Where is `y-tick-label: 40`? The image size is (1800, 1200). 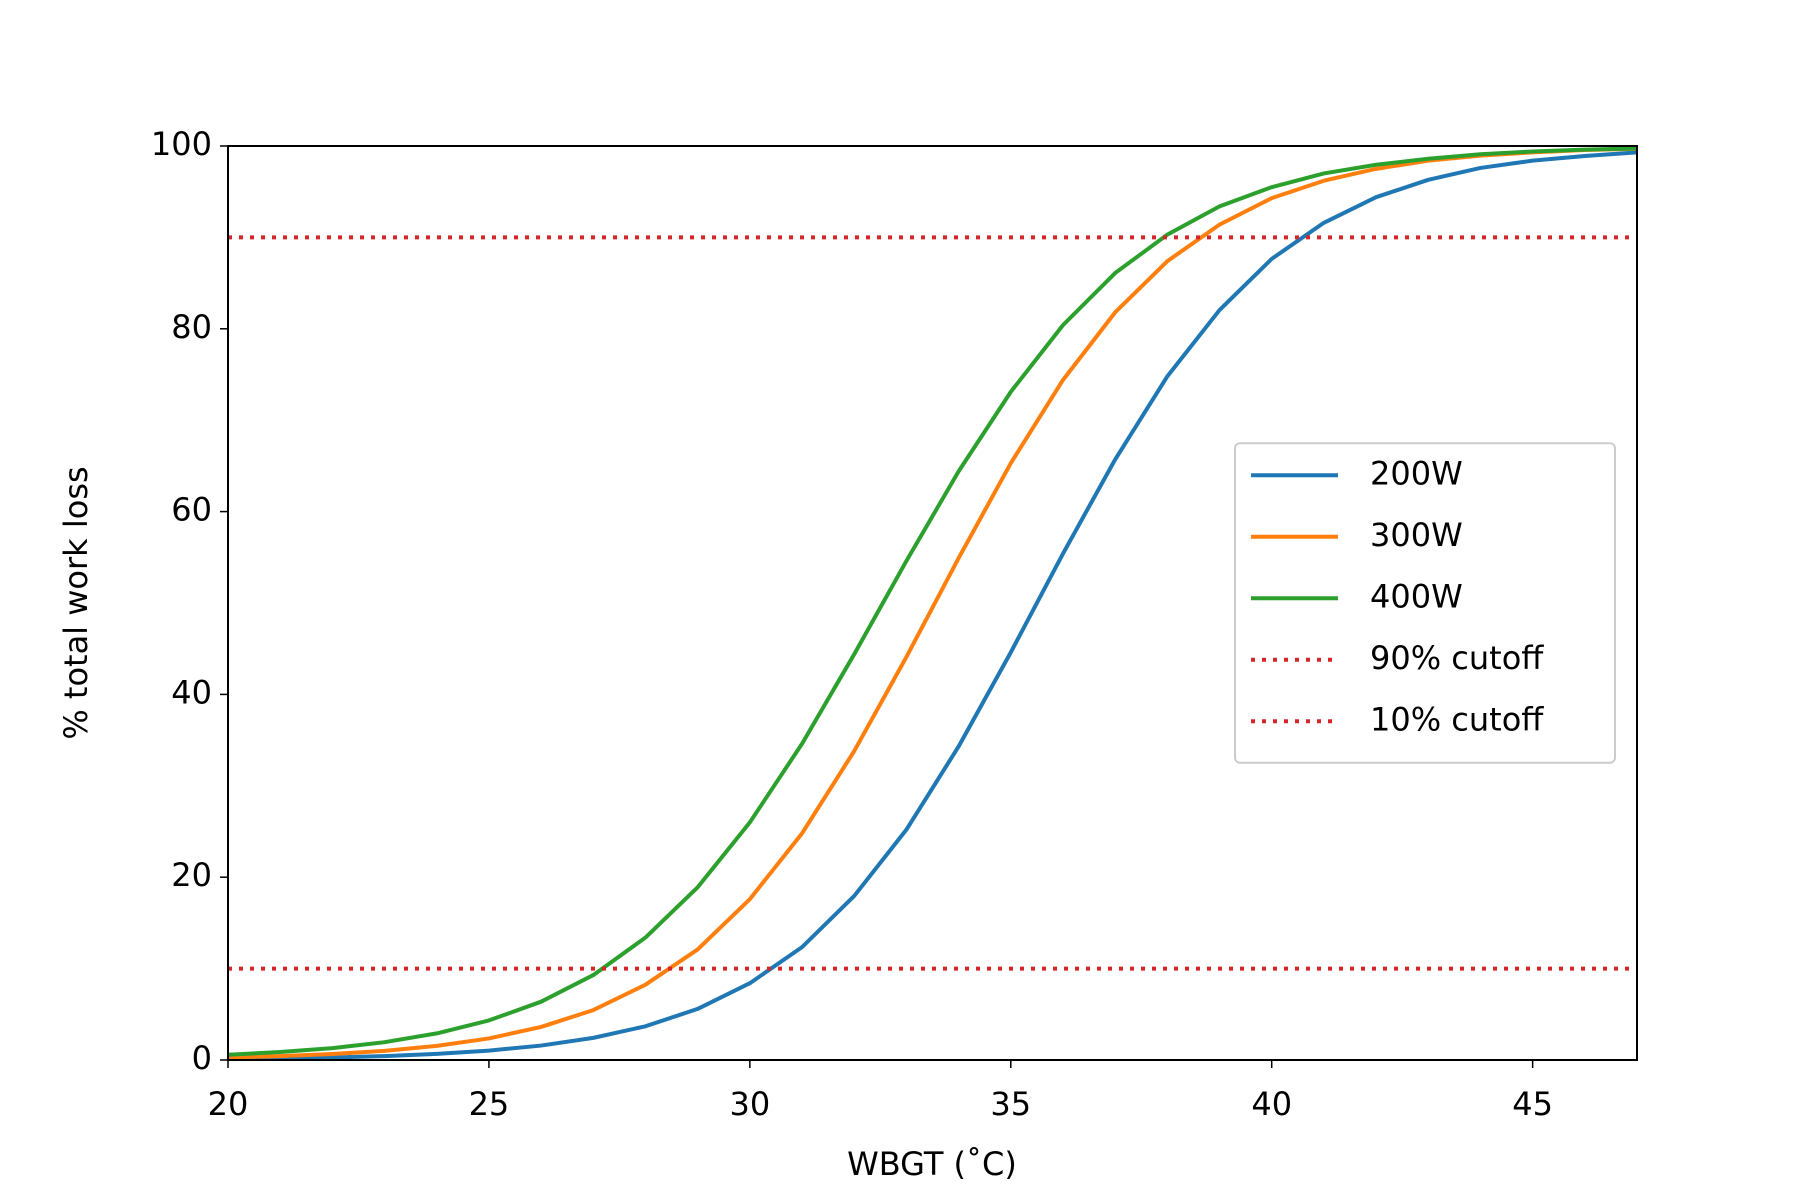 y-tick-label: 40 is located at coordinates (191, 692).